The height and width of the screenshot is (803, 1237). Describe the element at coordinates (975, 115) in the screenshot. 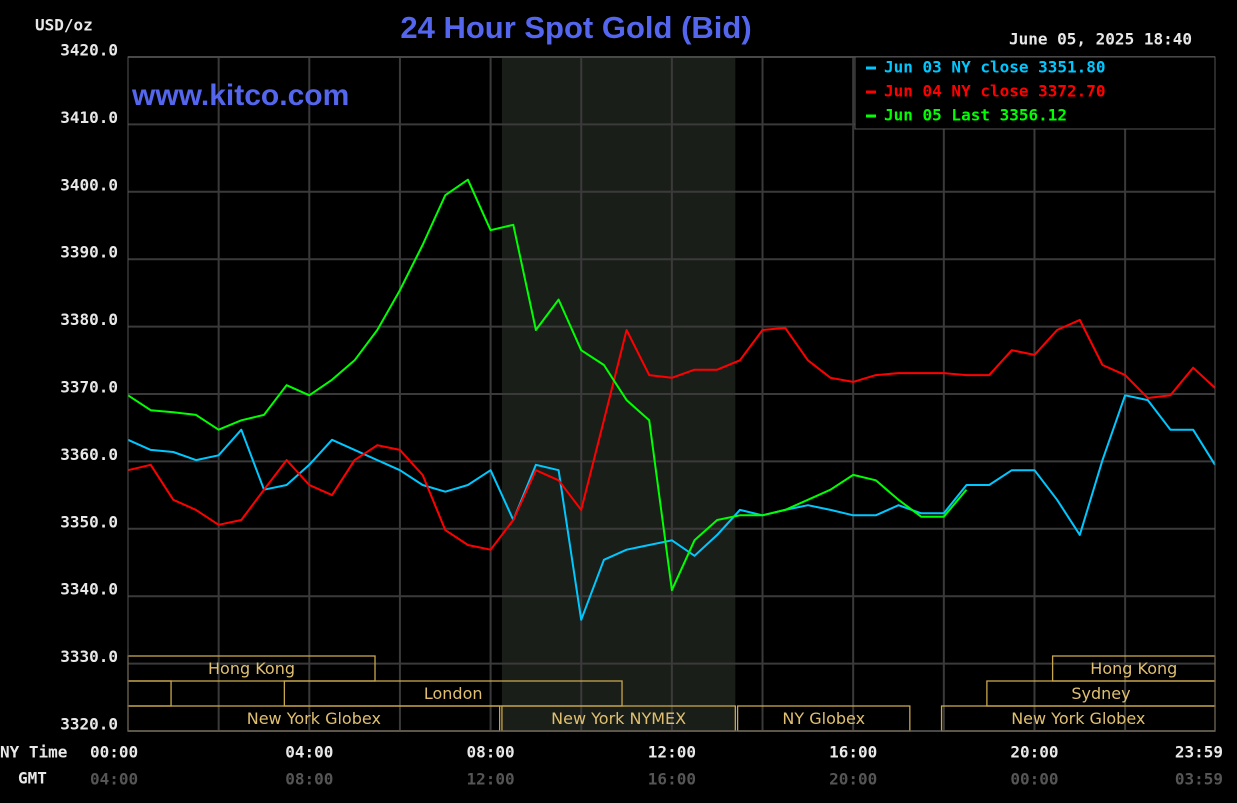

I see `legend-label: Jun 05 Last 3356.12` at that location.